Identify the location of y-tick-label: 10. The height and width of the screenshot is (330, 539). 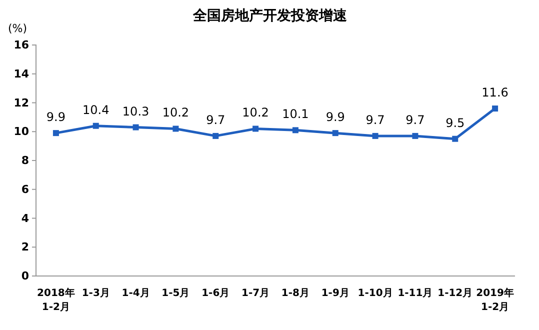
(22, 131).